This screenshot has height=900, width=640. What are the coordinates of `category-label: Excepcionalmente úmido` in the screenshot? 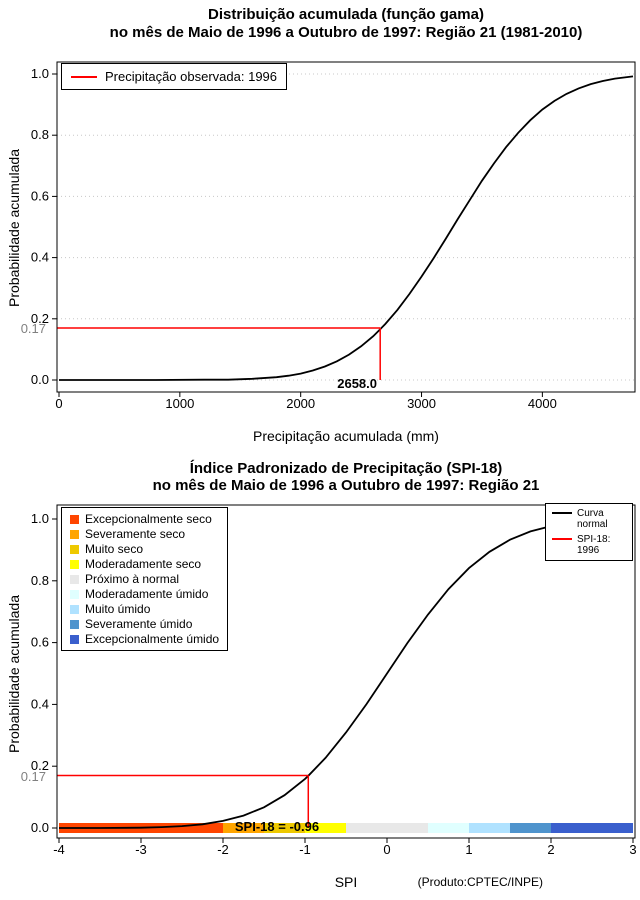 It's located at (152, 639).